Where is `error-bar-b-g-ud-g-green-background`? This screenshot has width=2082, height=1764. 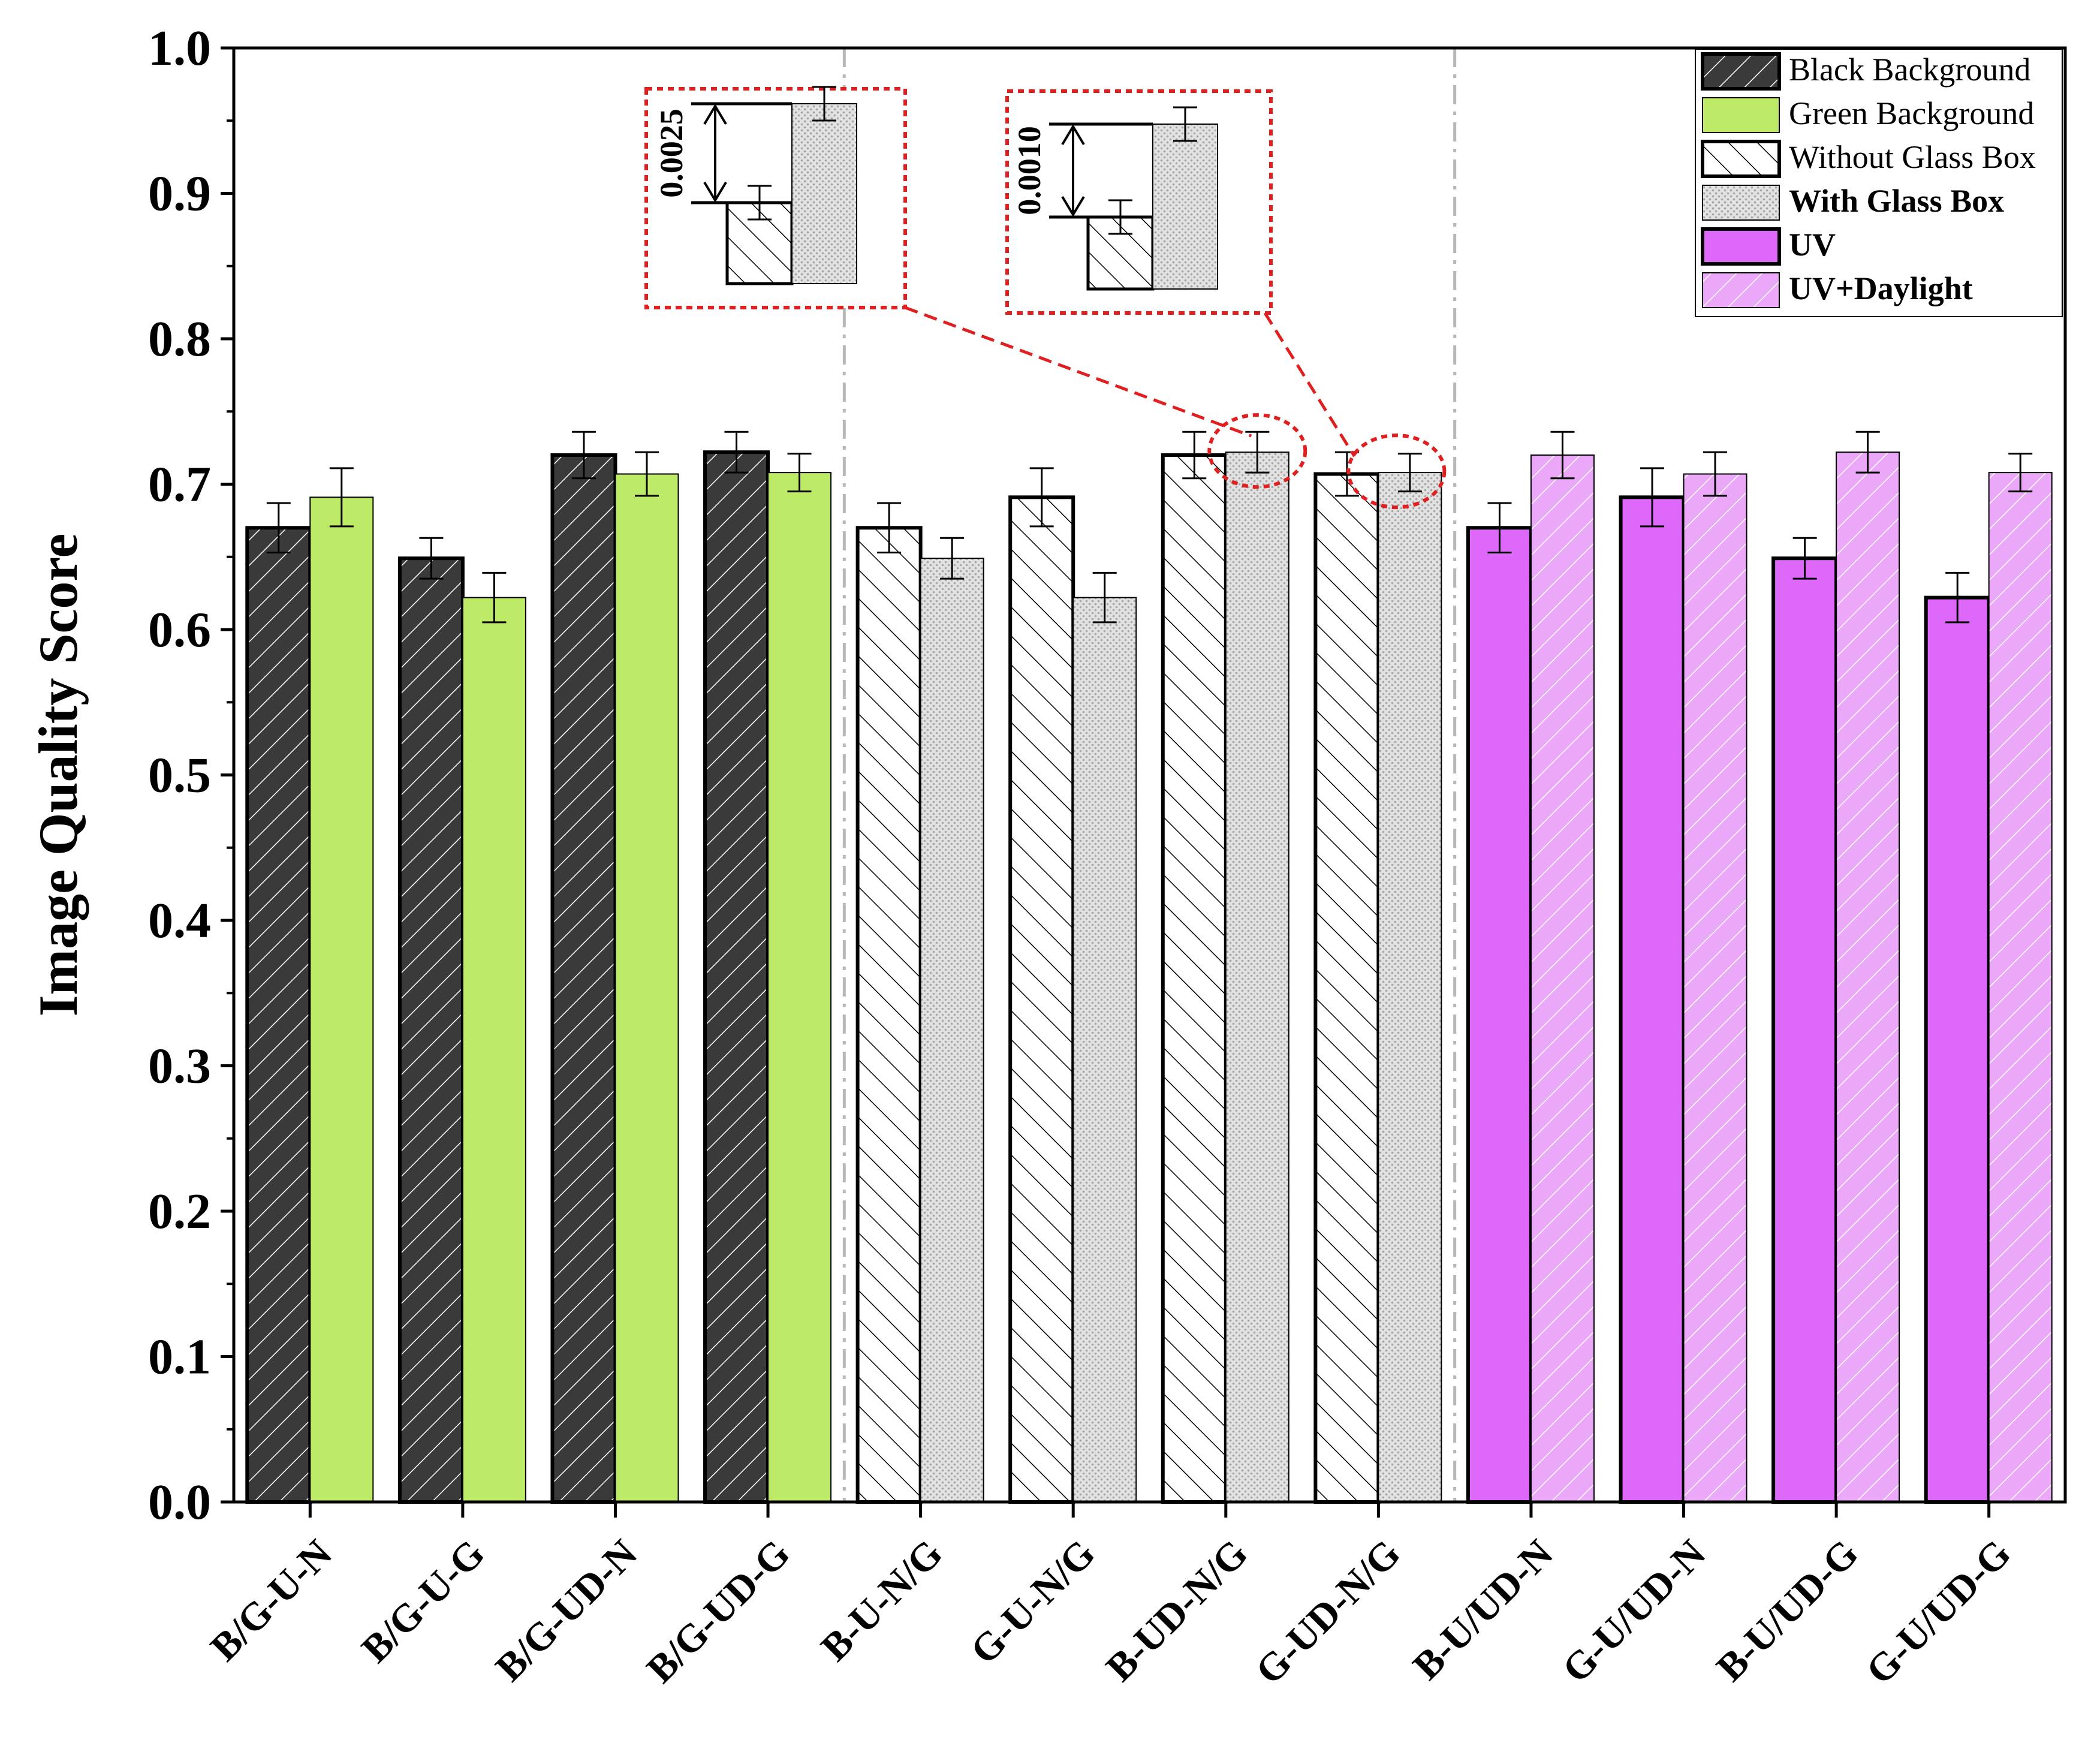 error-bar-b-g-ud-g-green-background is located at coordinates (800, 473).